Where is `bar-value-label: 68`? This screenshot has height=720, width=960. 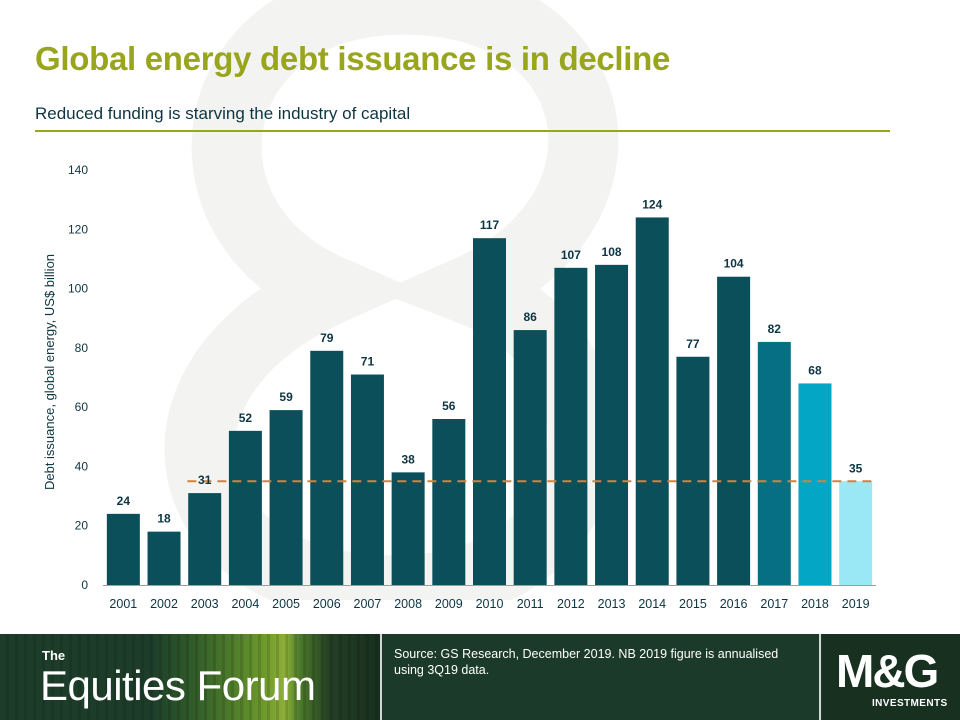 bar-value-label: 68 is located at coordinates (815, 370).